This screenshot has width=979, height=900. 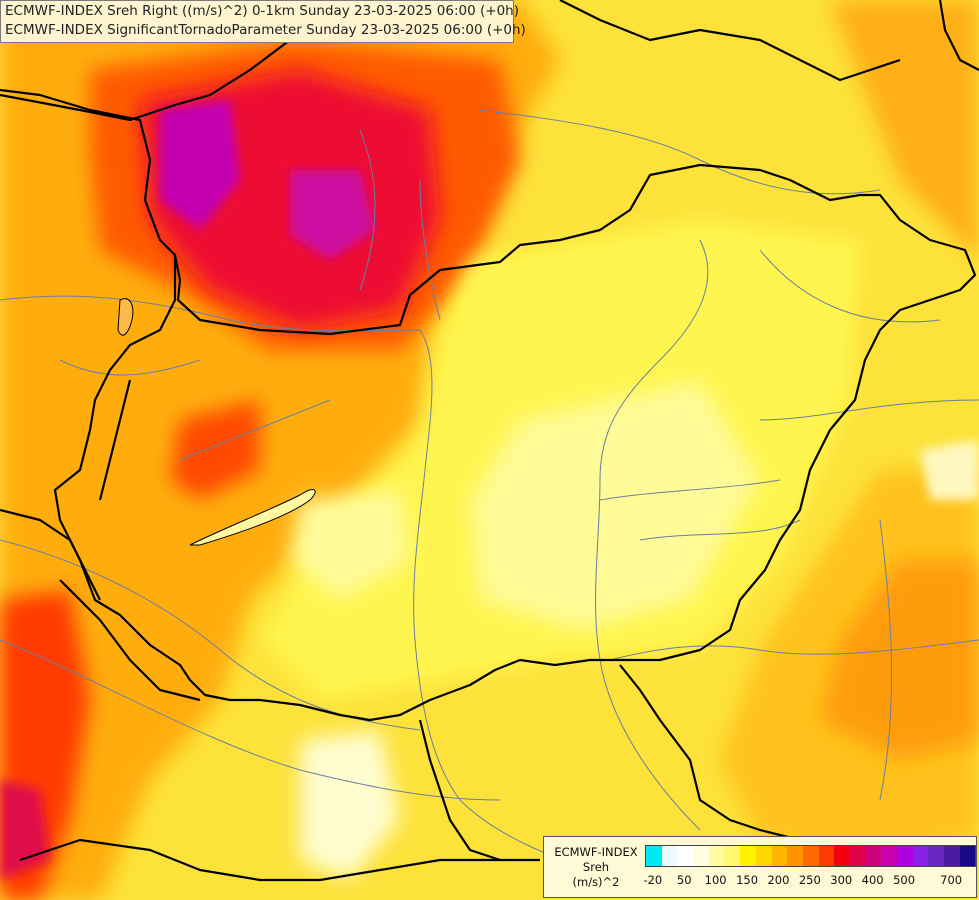 I want to click on river-vah, so click(x=367, y=210).